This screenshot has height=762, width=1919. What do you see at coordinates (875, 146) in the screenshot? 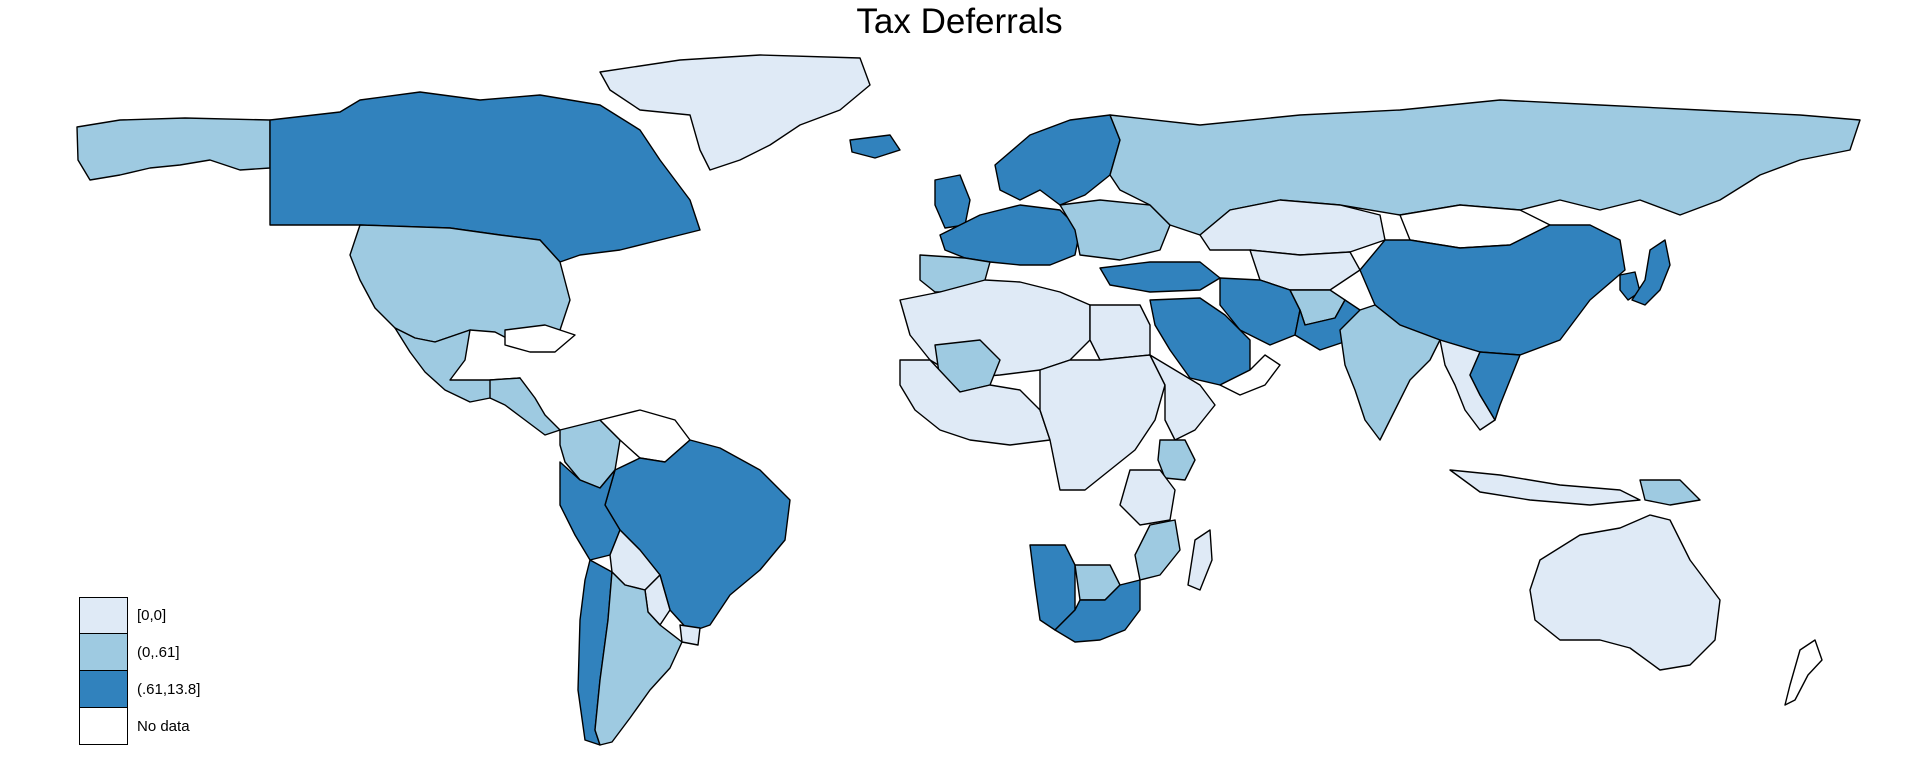
I see `region-iceland` at bounding box center [875, 146].